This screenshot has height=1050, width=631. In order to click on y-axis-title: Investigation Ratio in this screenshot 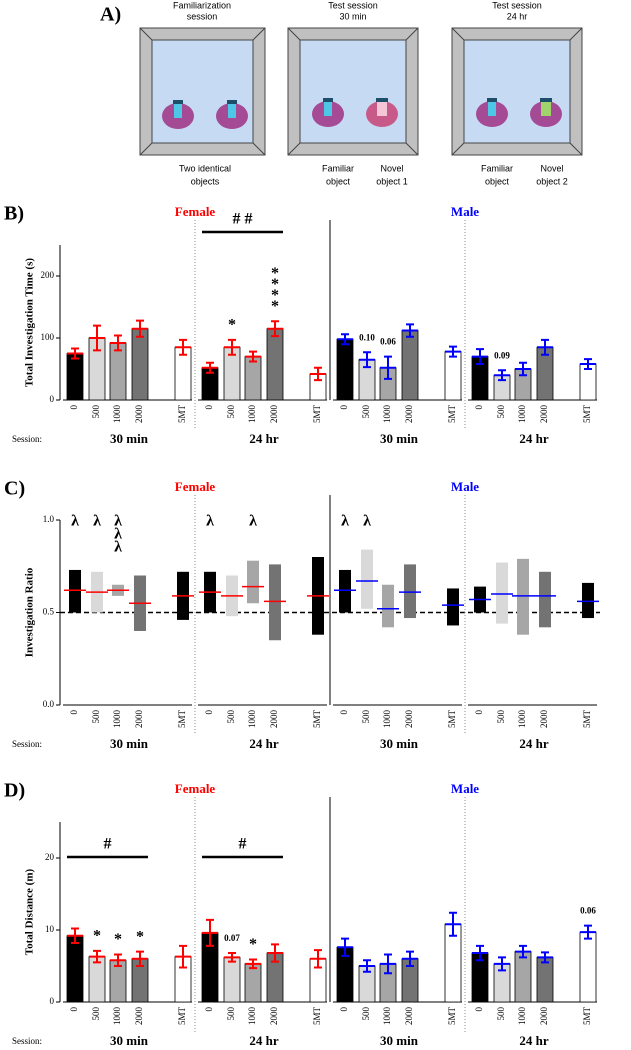, I will do `click(30, 612)`.